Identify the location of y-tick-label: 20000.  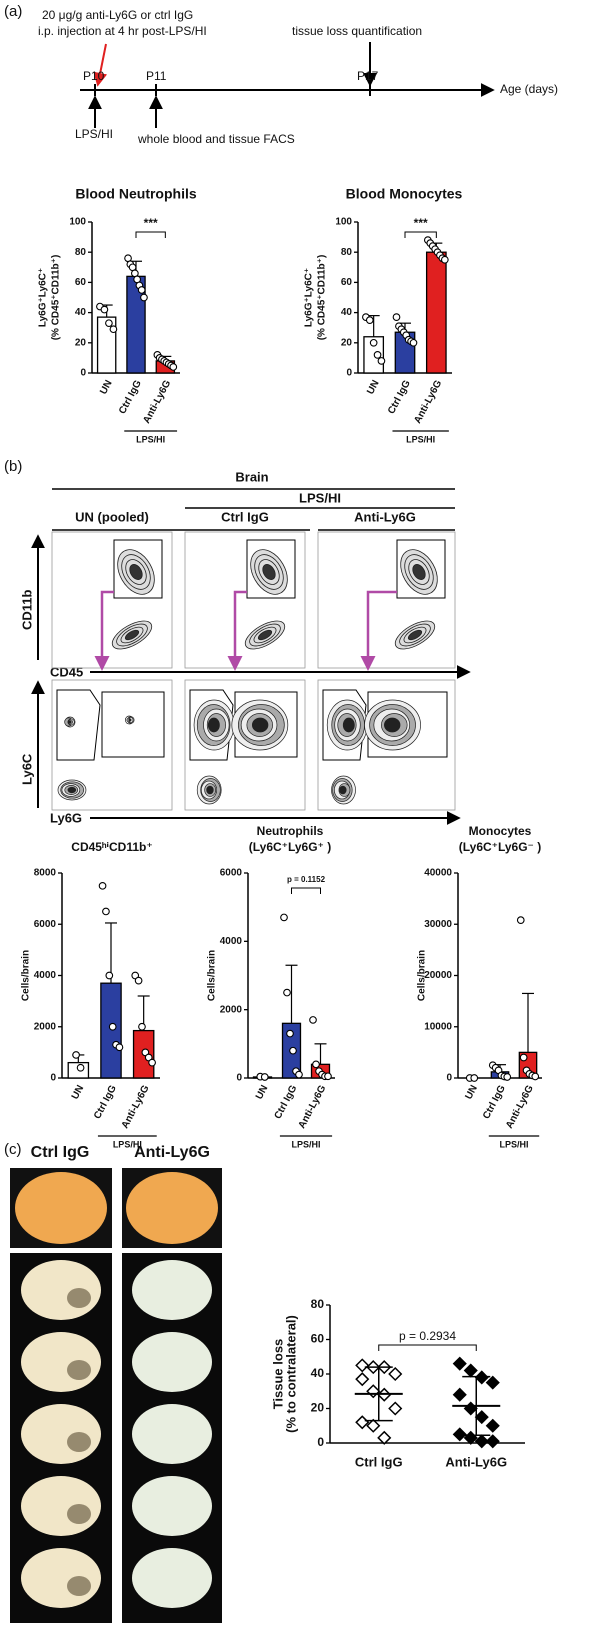
(438, 975).